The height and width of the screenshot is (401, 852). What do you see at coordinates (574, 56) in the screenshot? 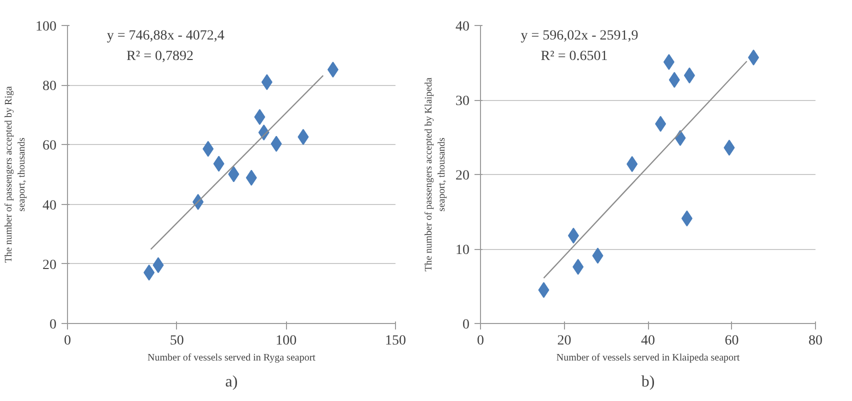
I see `annotation: R² = 0.6501` at bounding box center [574, 56].